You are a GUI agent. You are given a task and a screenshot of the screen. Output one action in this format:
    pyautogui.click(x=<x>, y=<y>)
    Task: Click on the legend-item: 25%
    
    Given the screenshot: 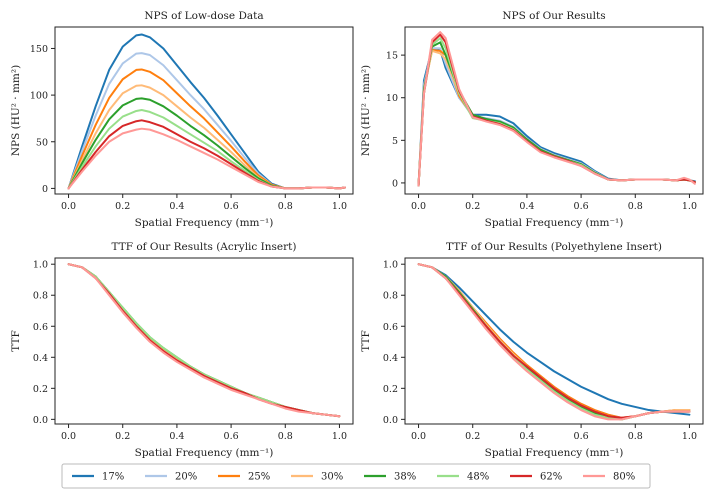 What is the action you would take?
    pyautogui.click(x=244, y=477)
    